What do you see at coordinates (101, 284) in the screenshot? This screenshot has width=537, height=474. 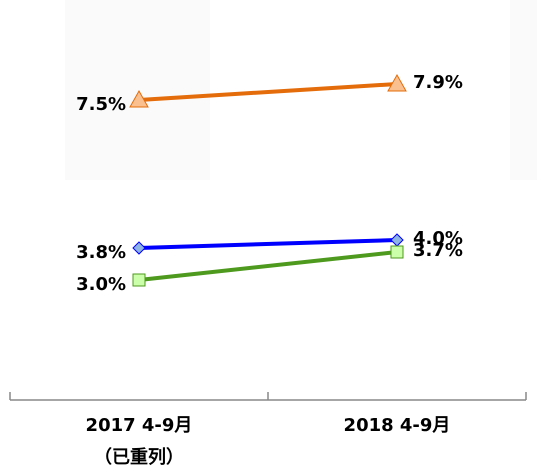 I see `data-label: 3.0%` at bounding box center [101, 284].